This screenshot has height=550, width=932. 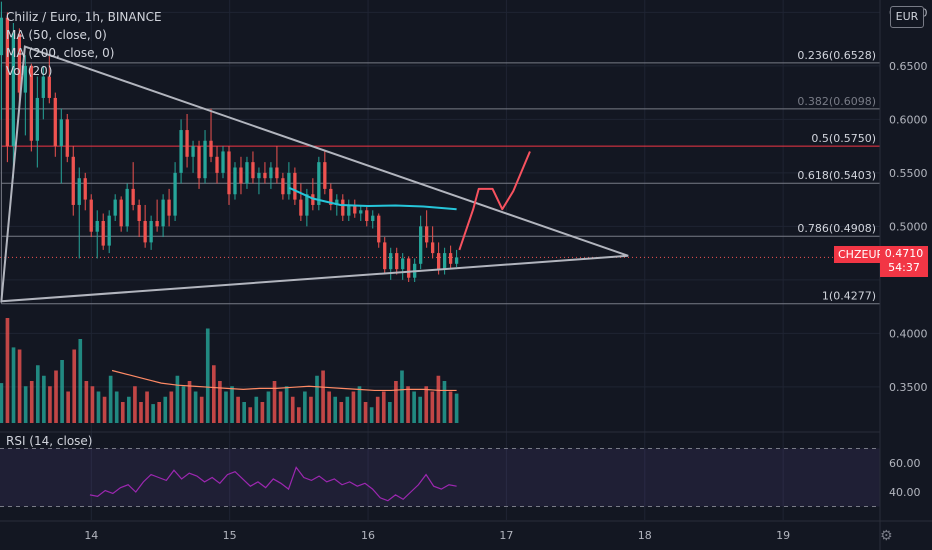 I want to click on fib-label-0.618: 0.618(0.5403), so click(x=836, y=175).